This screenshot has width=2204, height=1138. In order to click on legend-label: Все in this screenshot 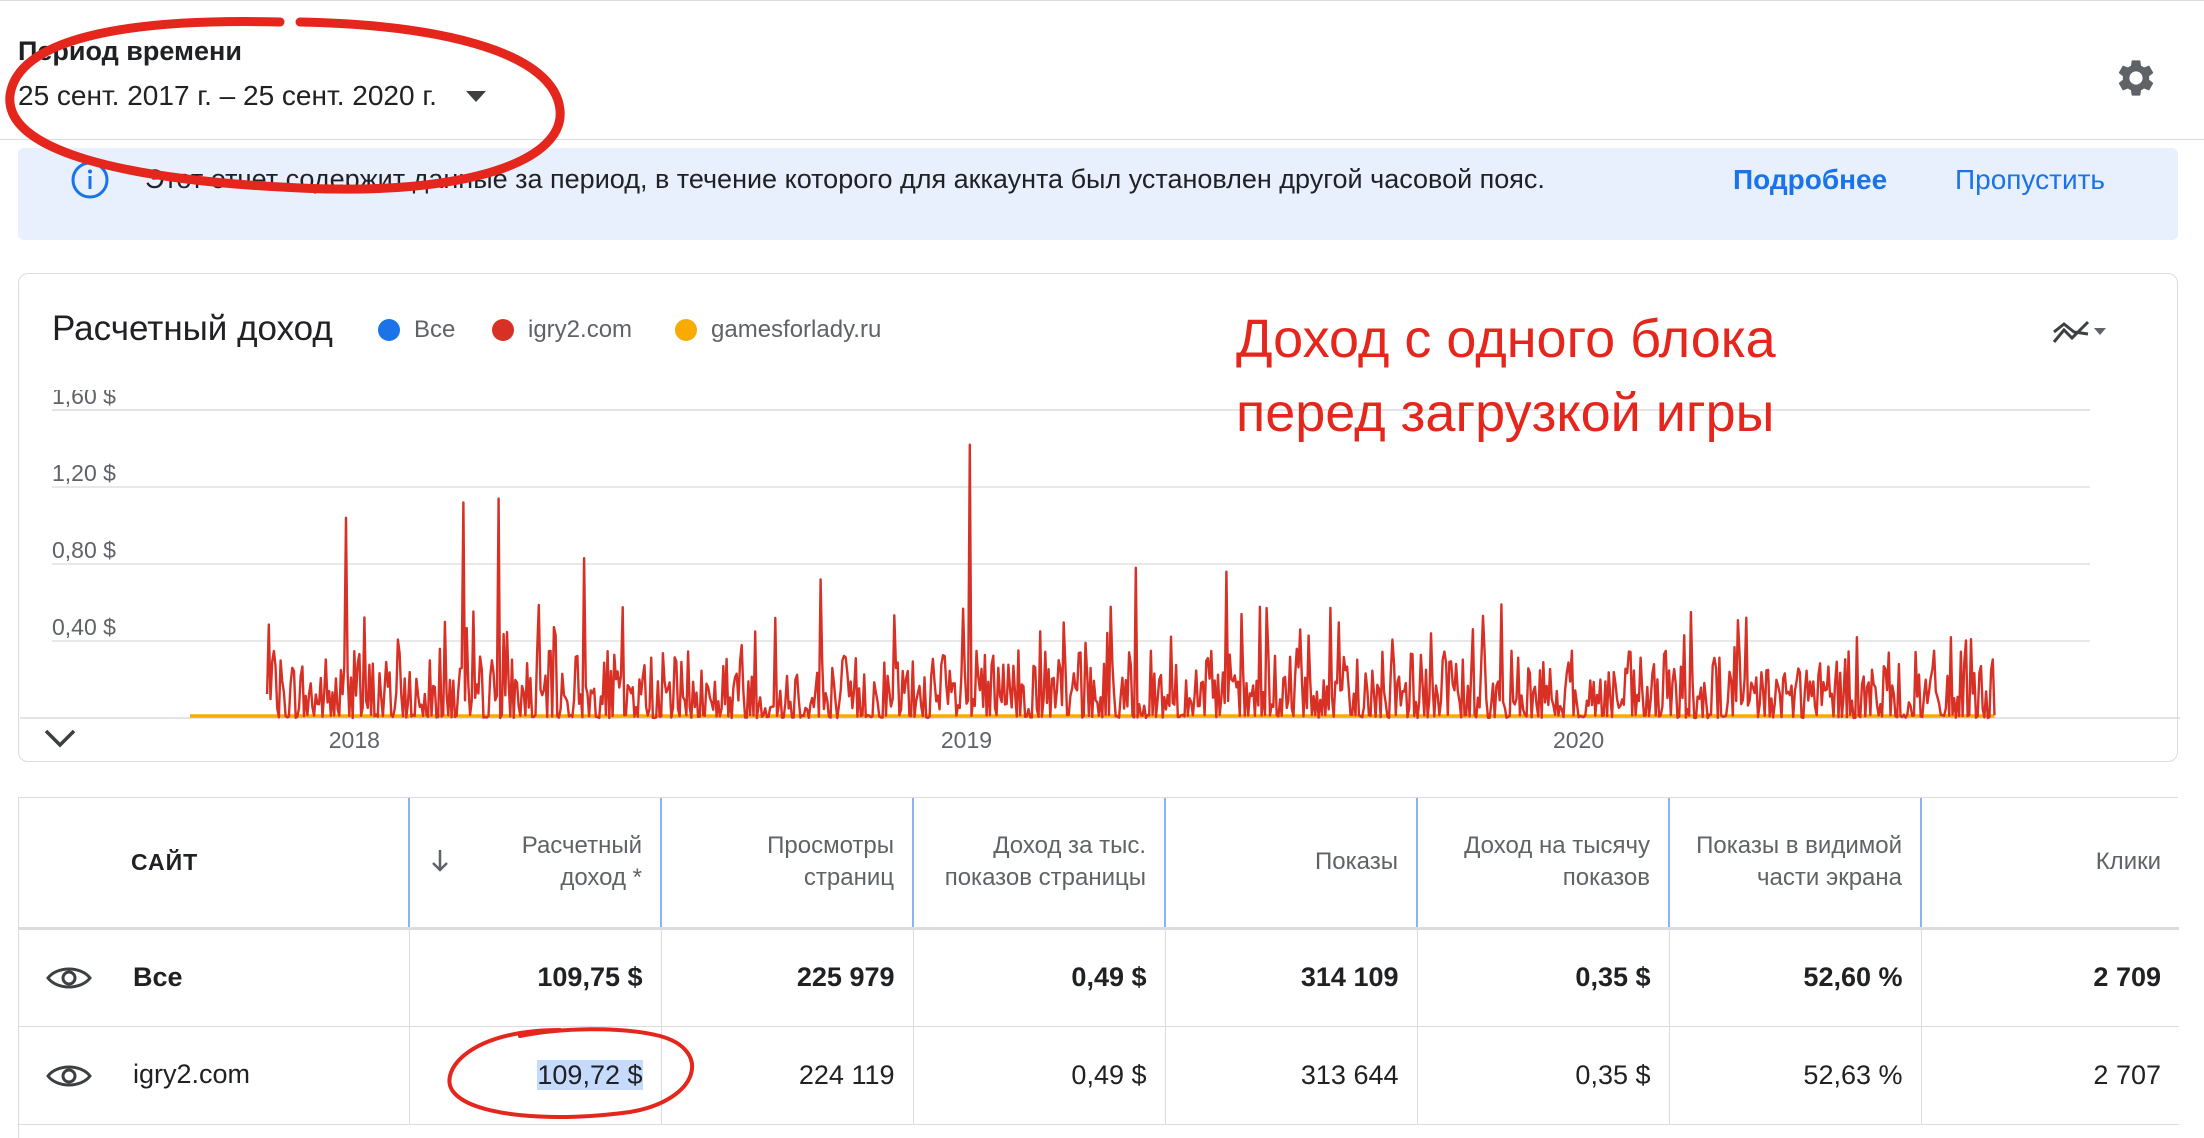, I will do `click(435, 329)`.